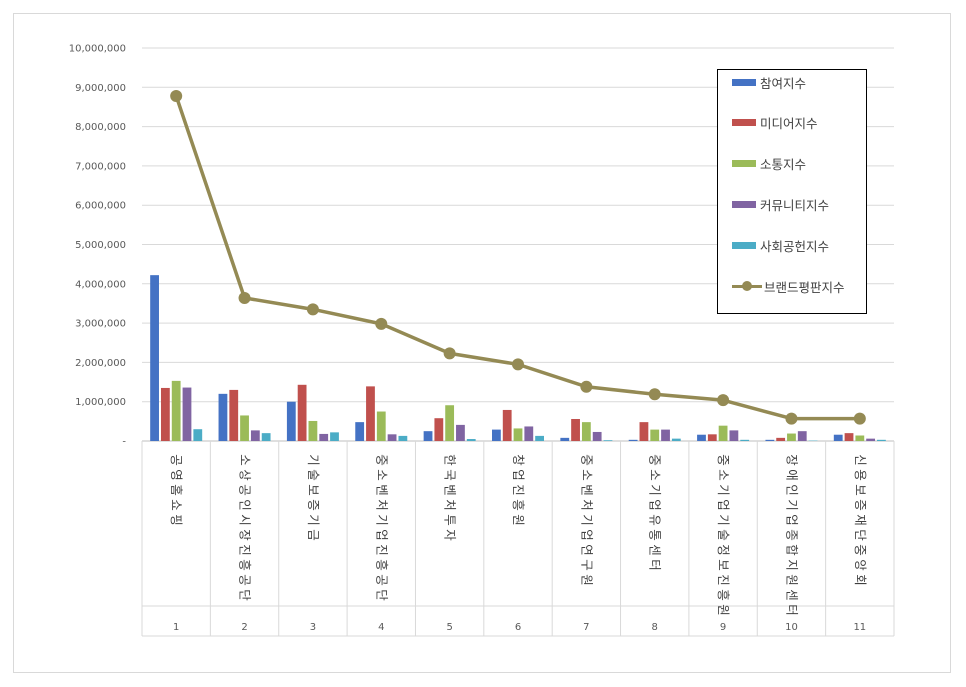  What do you see at coordinates (723, 610) in the screenshot?
I see `category-label-char: 원` at bounding box center [723, 610].